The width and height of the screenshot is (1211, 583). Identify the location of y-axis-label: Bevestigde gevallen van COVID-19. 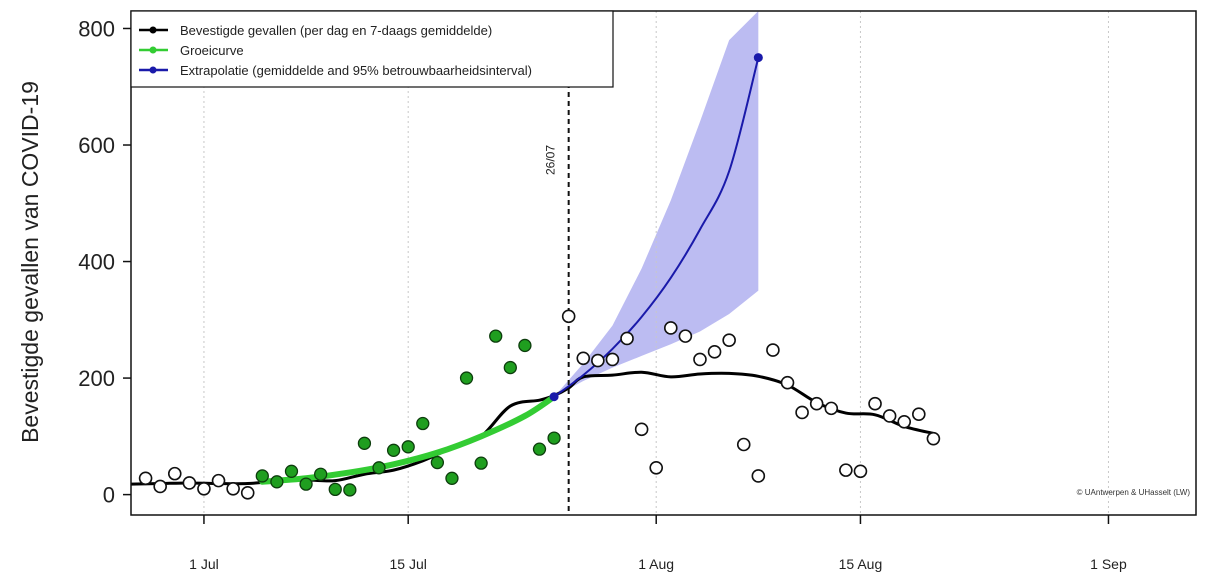
(30, 262).